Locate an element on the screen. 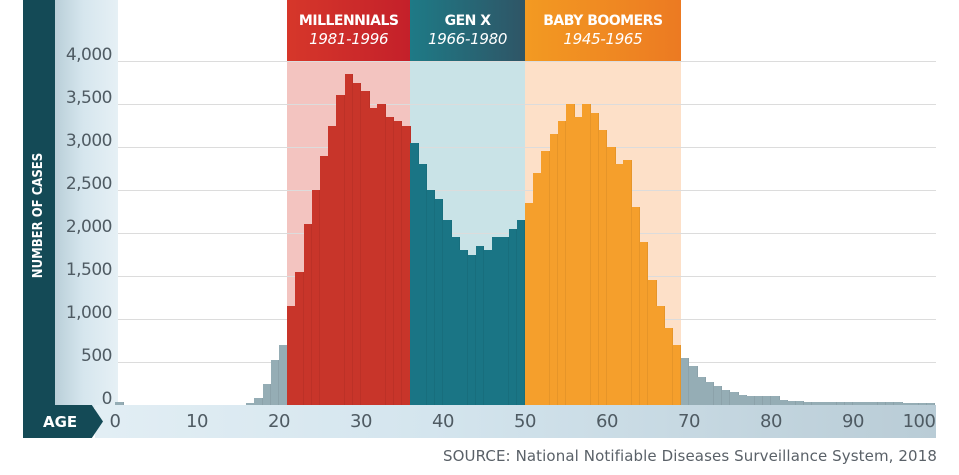  y-tick-label: 2,500 is located at coordinates (89, 184).